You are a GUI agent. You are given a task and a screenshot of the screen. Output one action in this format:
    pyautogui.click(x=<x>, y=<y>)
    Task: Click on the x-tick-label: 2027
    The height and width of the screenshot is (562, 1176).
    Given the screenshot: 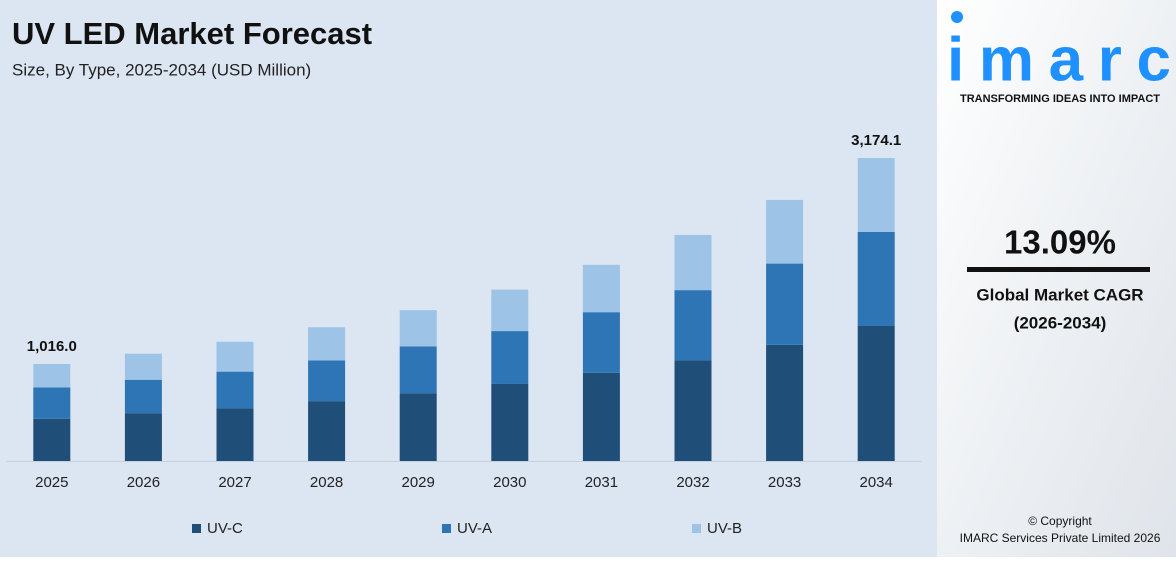 What is the action you would take?
    pyautogui.click(x=234, y=482)
    